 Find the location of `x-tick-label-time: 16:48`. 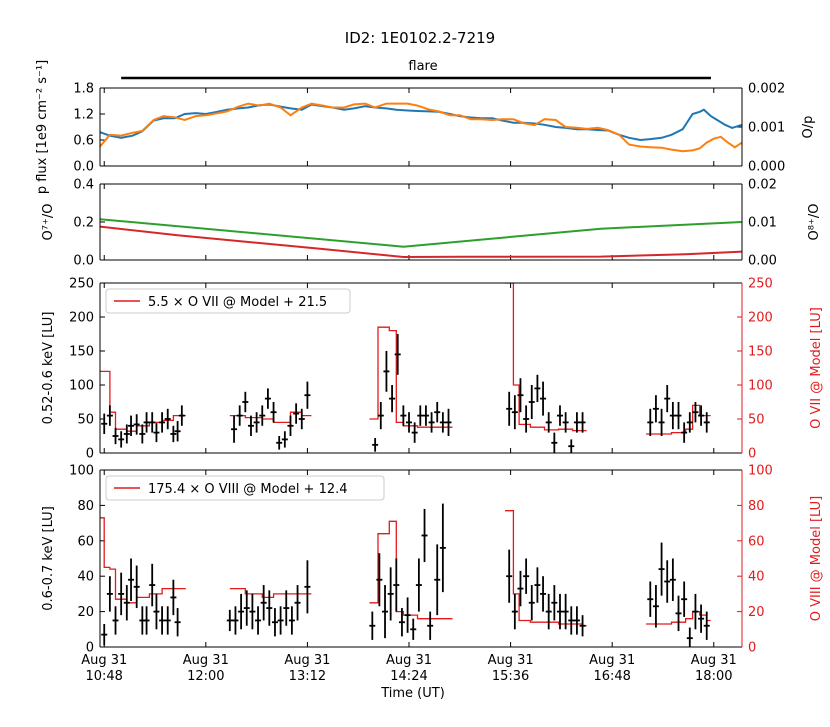

x-tick-label-time: 16:48 is located at coordinates (611, 676).